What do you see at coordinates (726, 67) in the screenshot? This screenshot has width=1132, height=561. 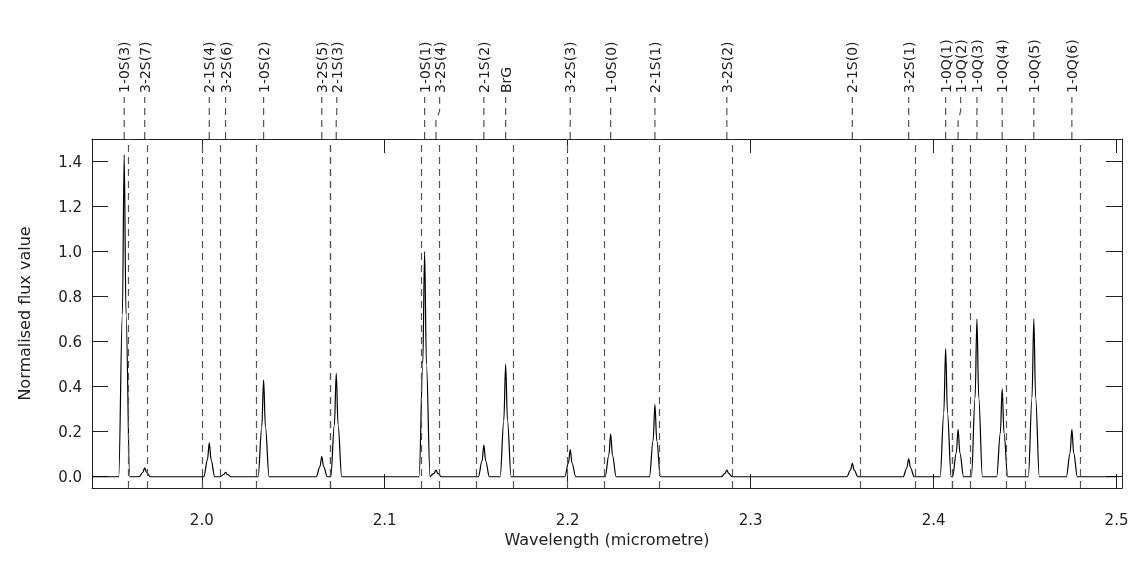 I see `ref-line-label: 3-2S(2)` at bounding box center [726, 67].